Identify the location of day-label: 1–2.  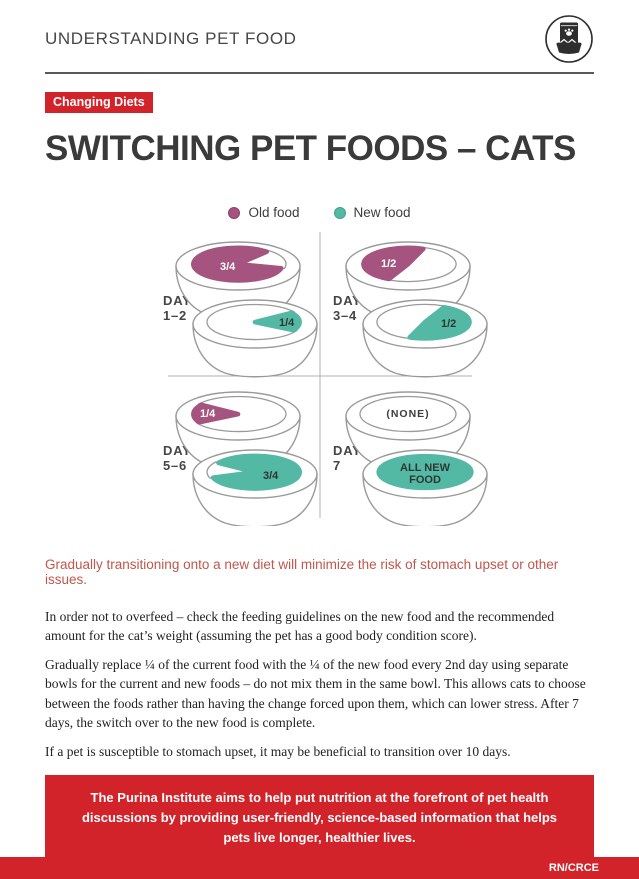
(175, 315).